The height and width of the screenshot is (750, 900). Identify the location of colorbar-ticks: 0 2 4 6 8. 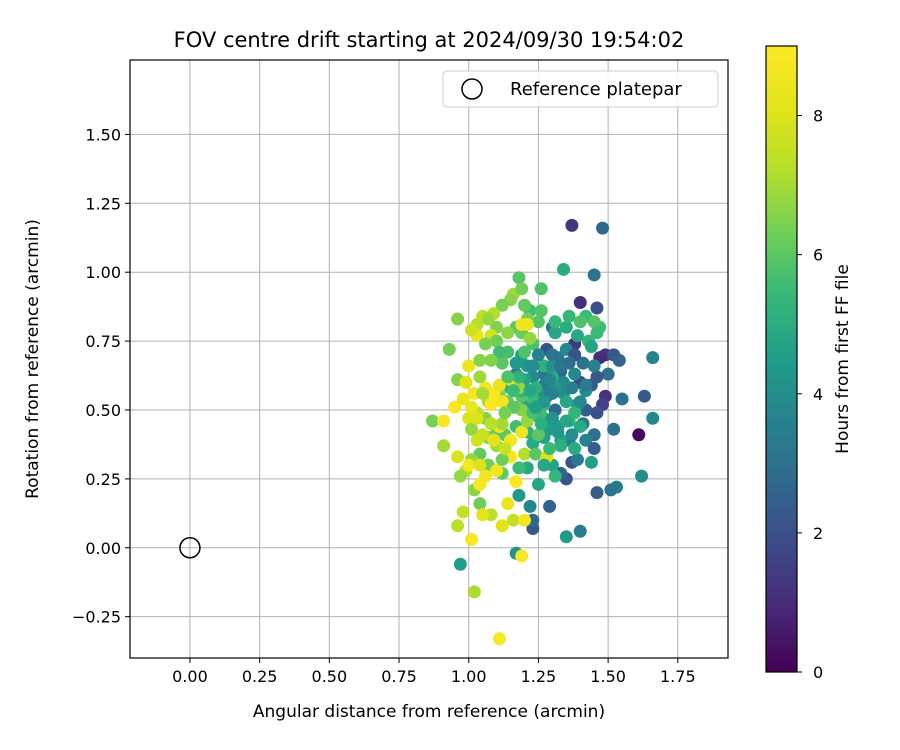
(810, 394).